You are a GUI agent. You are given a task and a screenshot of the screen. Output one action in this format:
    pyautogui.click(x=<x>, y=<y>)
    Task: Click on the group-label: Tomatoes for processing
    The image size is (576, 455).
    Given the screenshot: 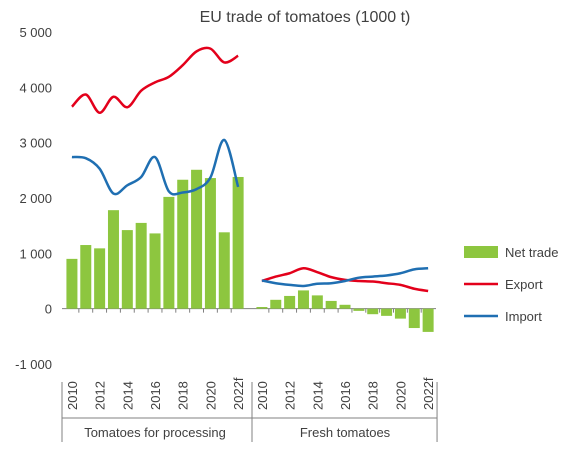 What is the action you would take?
    pyautogui.click(x=155, y=432)
    